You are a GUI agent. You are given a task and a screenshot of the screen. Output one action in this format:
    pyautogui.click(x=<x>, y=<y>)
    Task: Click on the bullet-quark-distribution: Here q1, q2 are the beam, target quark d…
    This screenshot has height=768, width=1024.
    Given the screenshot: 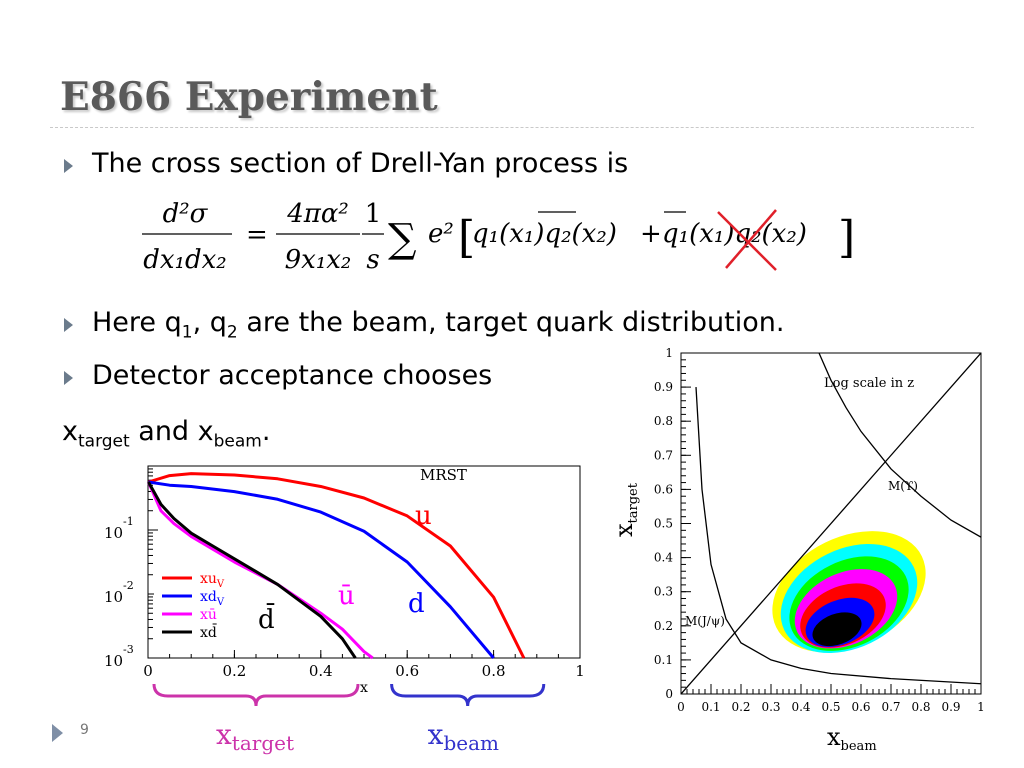 What is the action you would take?
    pyautogui.click(x=438, y=324)
    